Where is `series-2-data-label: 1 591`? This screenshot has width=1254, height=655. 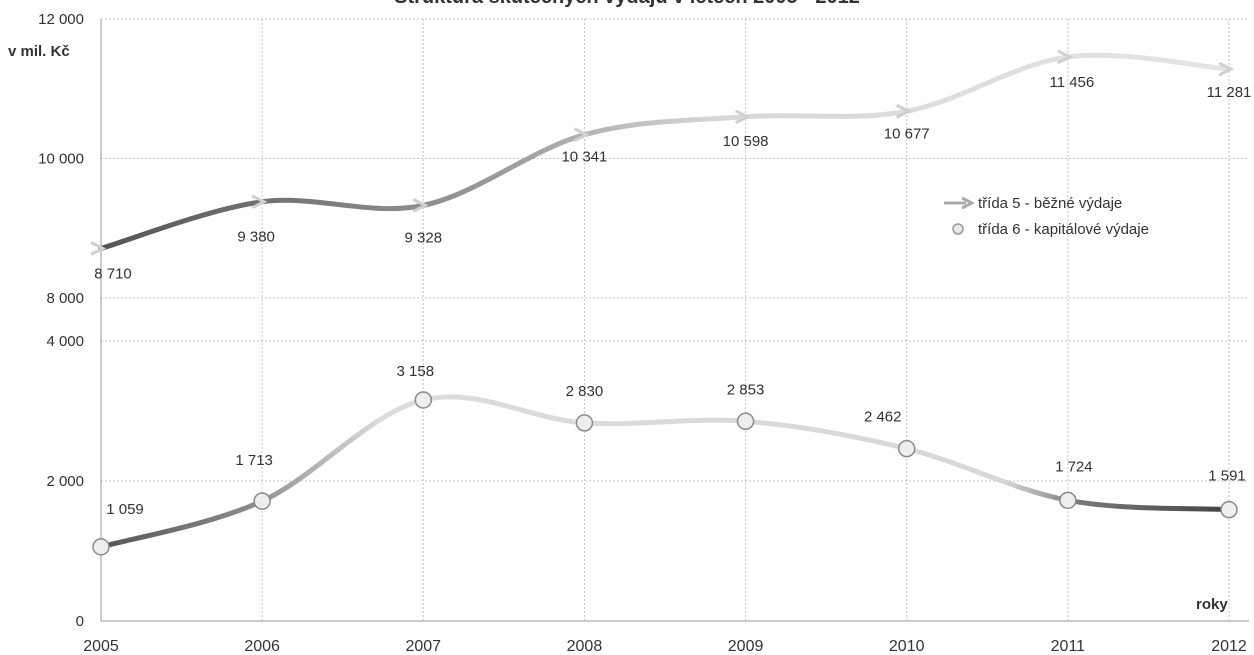
series-2-data-label: 1 591 is located at coordinates (1227, 476).